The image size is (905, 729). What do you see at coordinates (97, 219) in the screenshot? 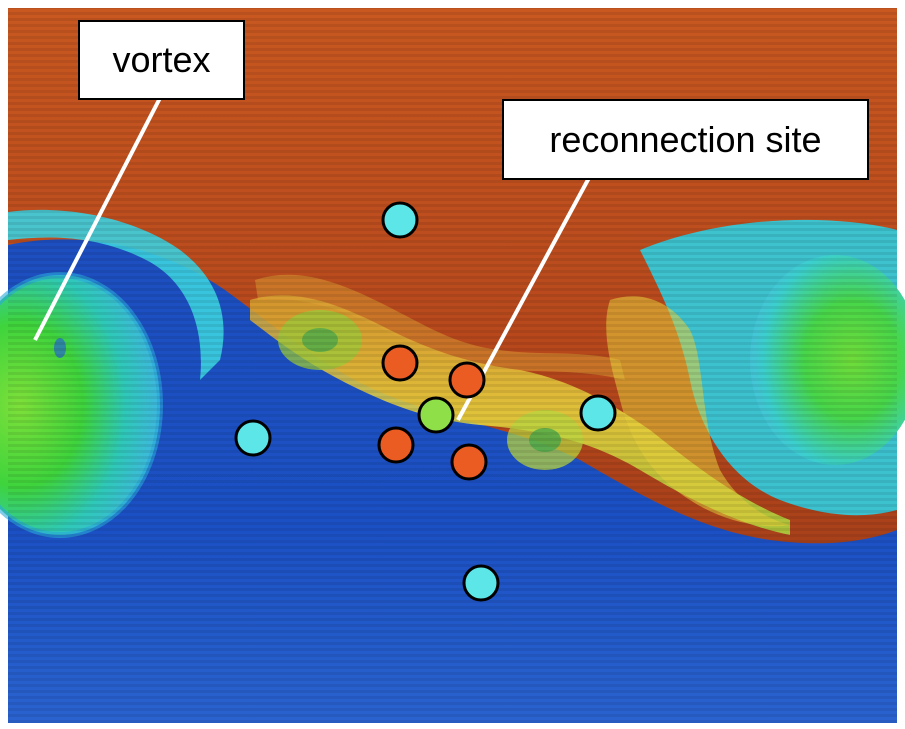
I see `vortex-callout-line` at bounding box center [97, 219].